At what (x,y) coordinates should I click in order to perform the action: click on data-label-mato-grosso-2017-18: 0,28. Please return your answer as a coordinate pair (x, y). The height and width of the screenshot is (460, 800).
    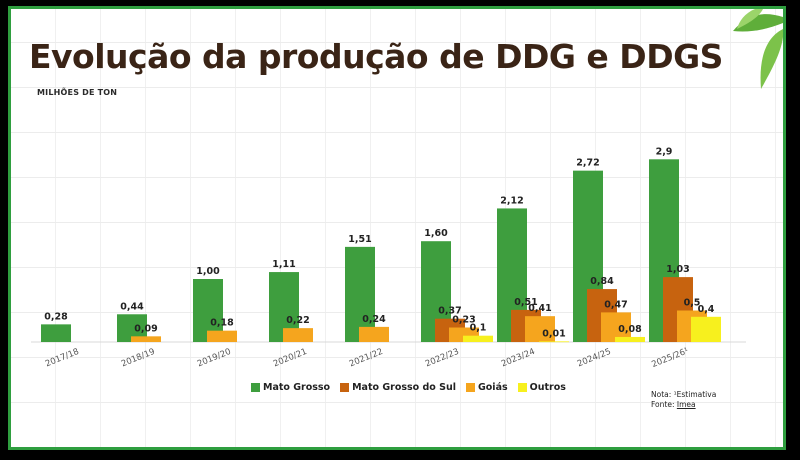
    Looking at the image, I should click on (56, 316).